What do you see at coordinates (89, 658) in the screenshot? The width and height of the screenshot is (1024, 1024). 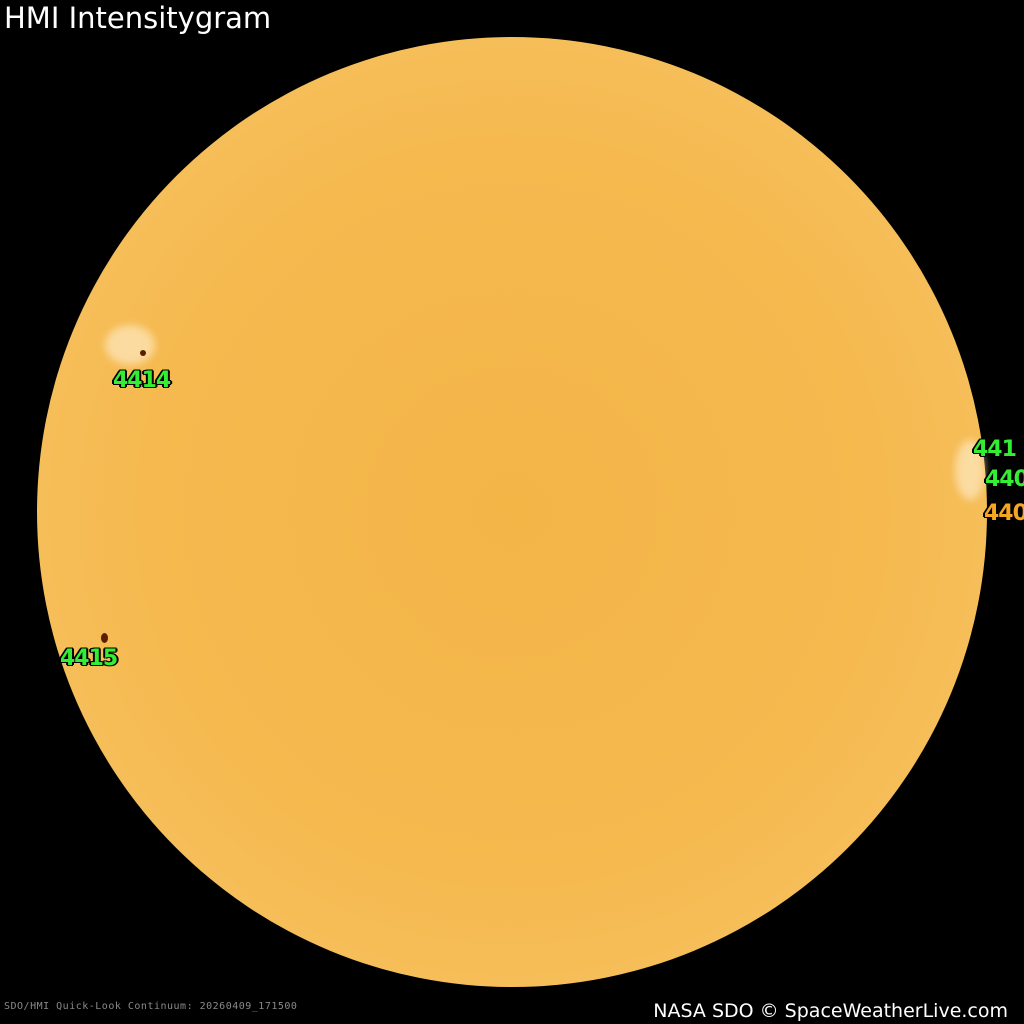 I see `region-label-4415: 4415` at bounding box center [89, 658].